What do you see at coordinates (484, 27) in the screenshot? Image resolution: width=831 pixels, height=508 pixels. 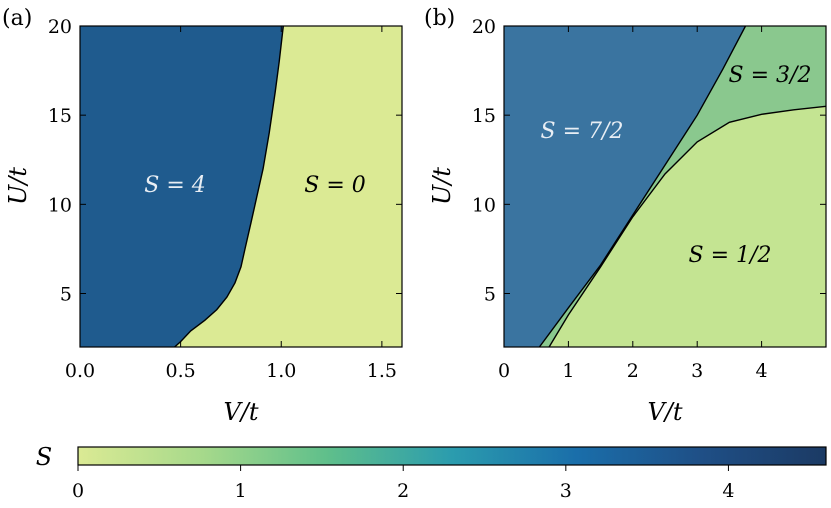 I see `panel-b-ytick-label: 20` at bounding box center [484, 27].